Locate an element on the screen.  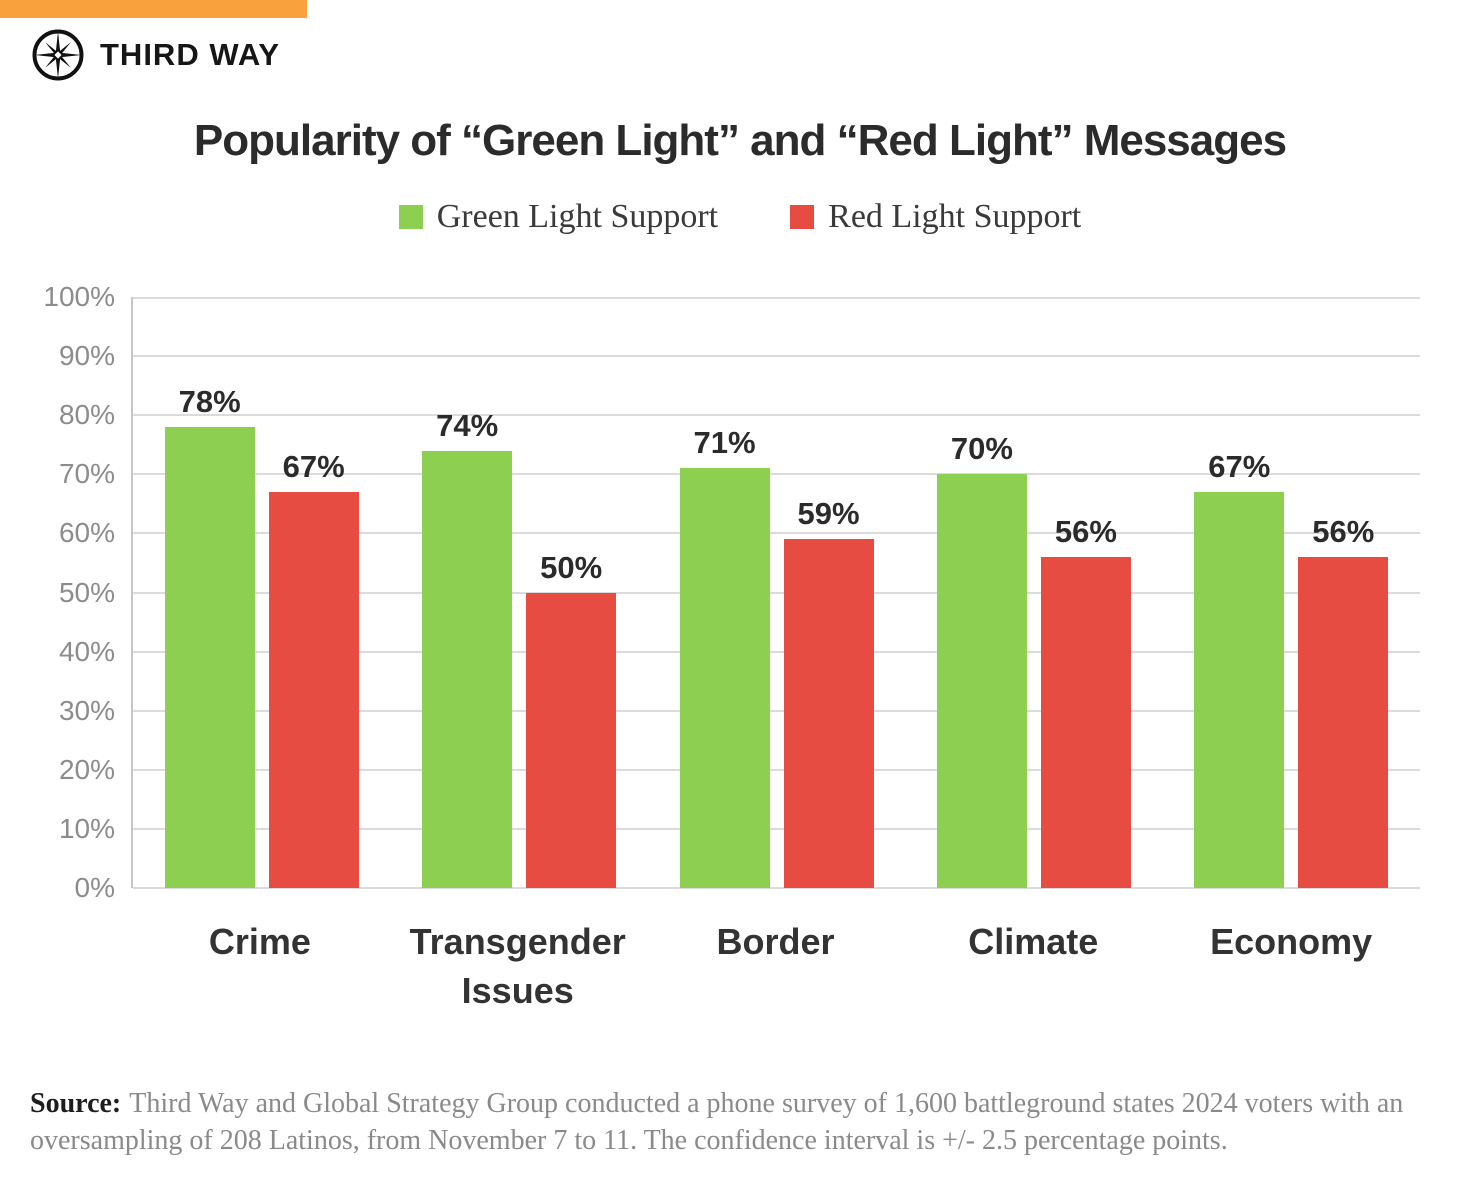
brand-header: THIRD WAY is located at coordinates (155, 55).